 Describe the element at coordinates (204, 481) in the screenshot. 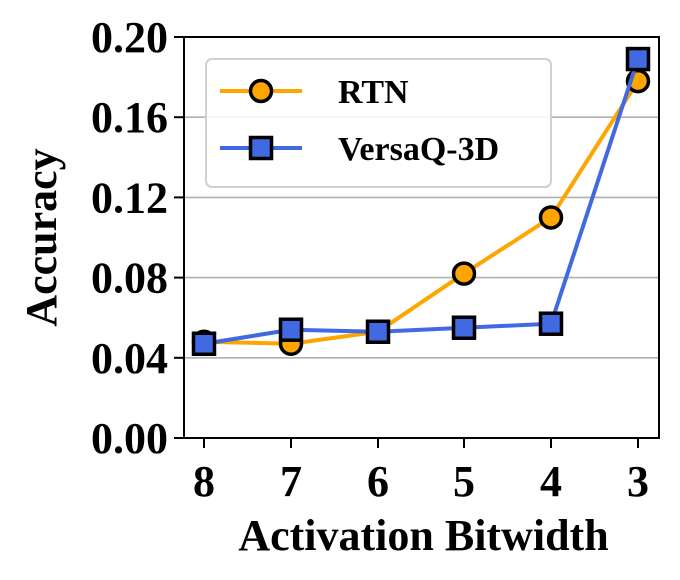

I see `x-tick-label: 8` at that location.